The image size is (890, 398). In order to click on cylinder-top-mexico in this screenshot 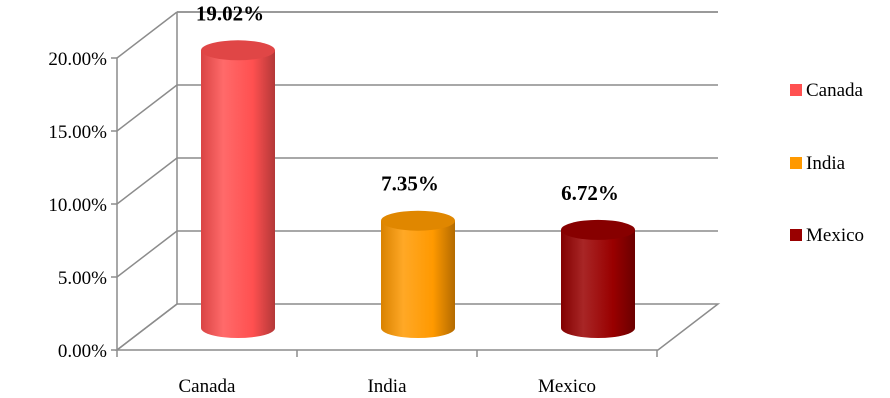, I will do `click(598, 229)`.